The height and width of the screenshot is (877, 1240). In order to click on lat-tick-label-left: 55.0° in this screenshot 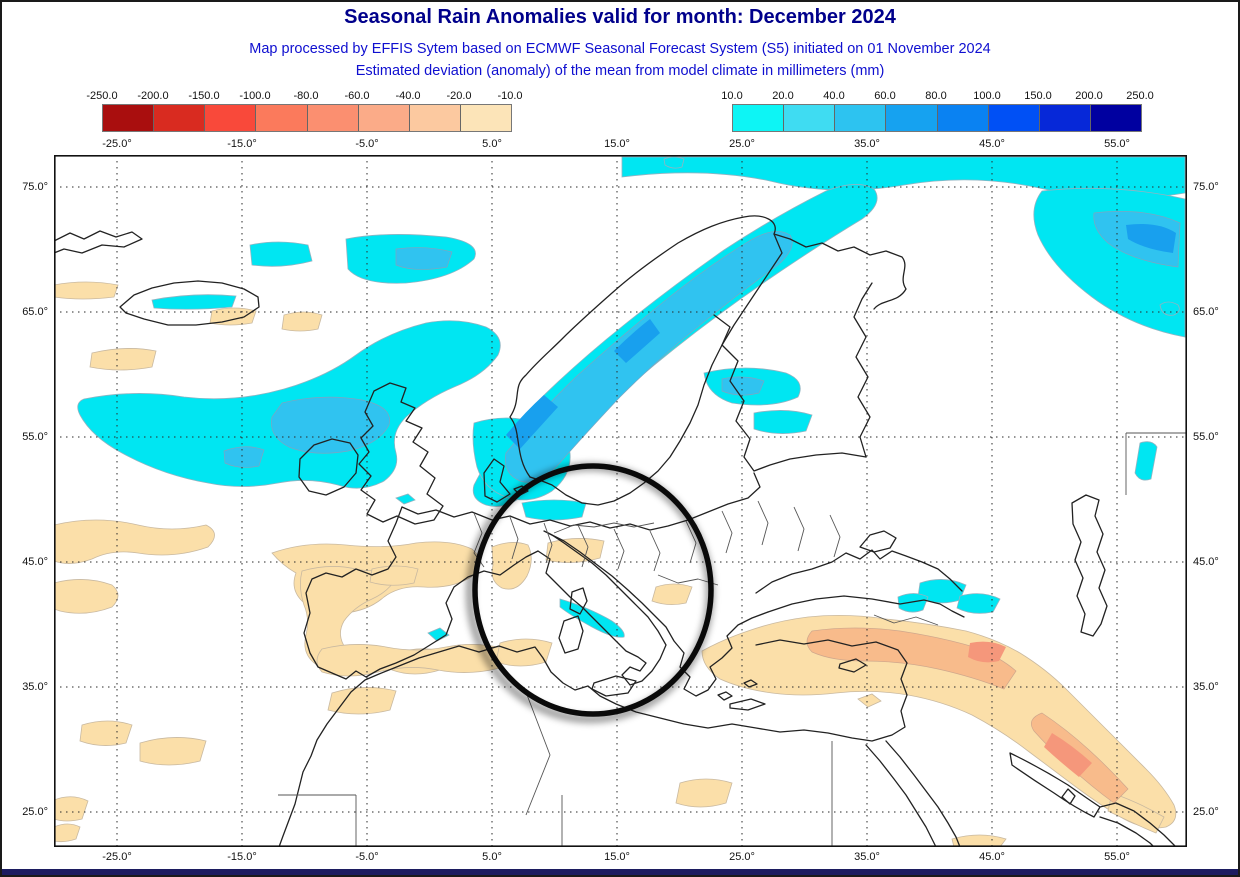, I will do `click(35, 437)`.